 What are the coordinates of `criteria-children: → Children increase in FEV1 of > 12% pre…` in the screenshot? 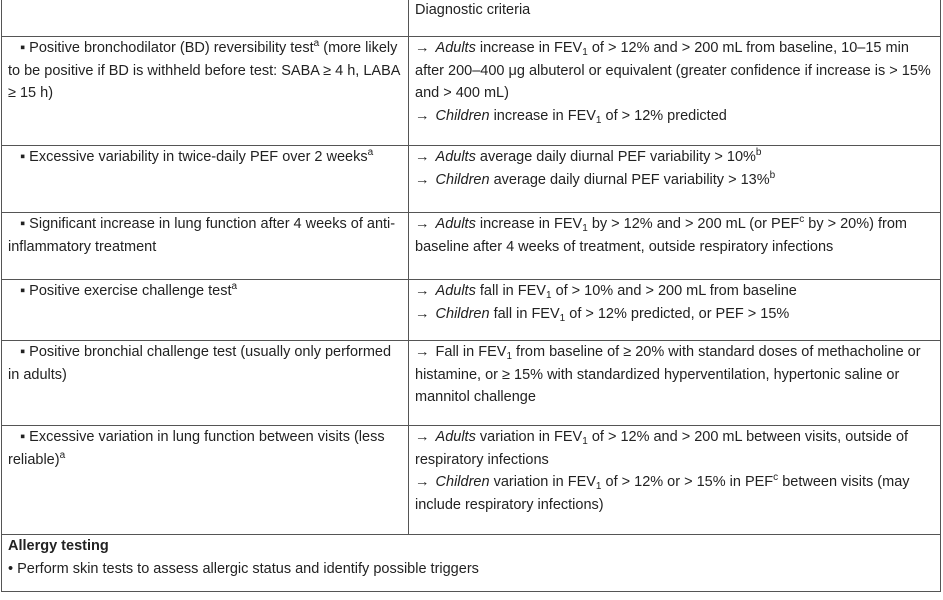 It's located at (674, 116).